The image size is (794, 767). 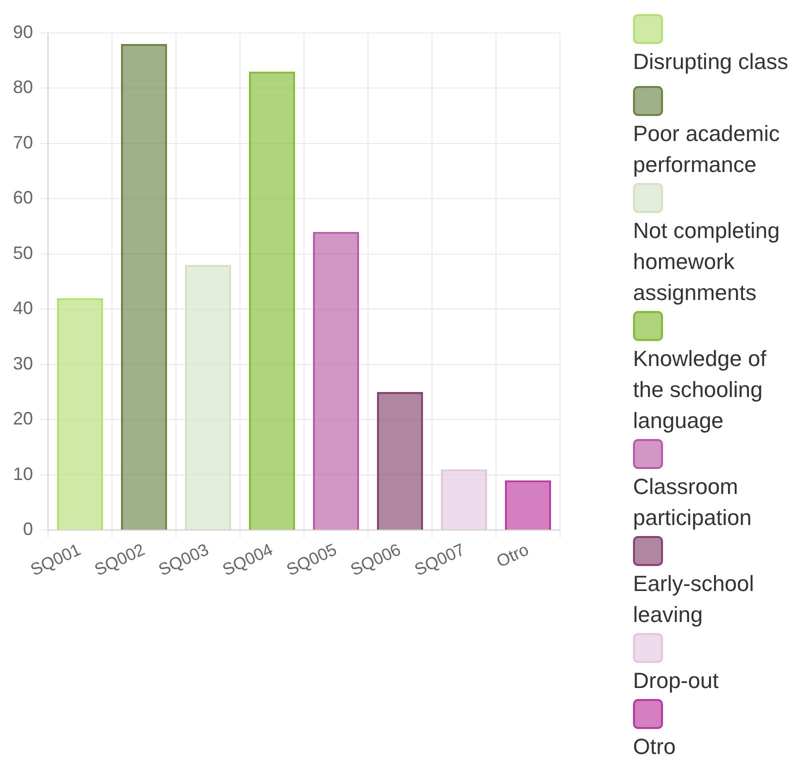 What do you see at coordinates (23, 252) in the screenshot?
I see `y-tick-label: 50` at bounding box center [23, 252].